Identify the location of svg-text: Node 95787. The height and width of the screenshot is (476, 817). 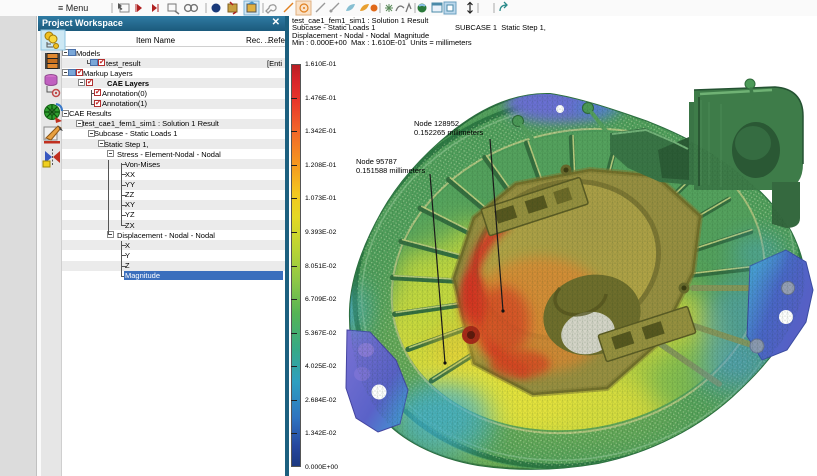
(376, 161).